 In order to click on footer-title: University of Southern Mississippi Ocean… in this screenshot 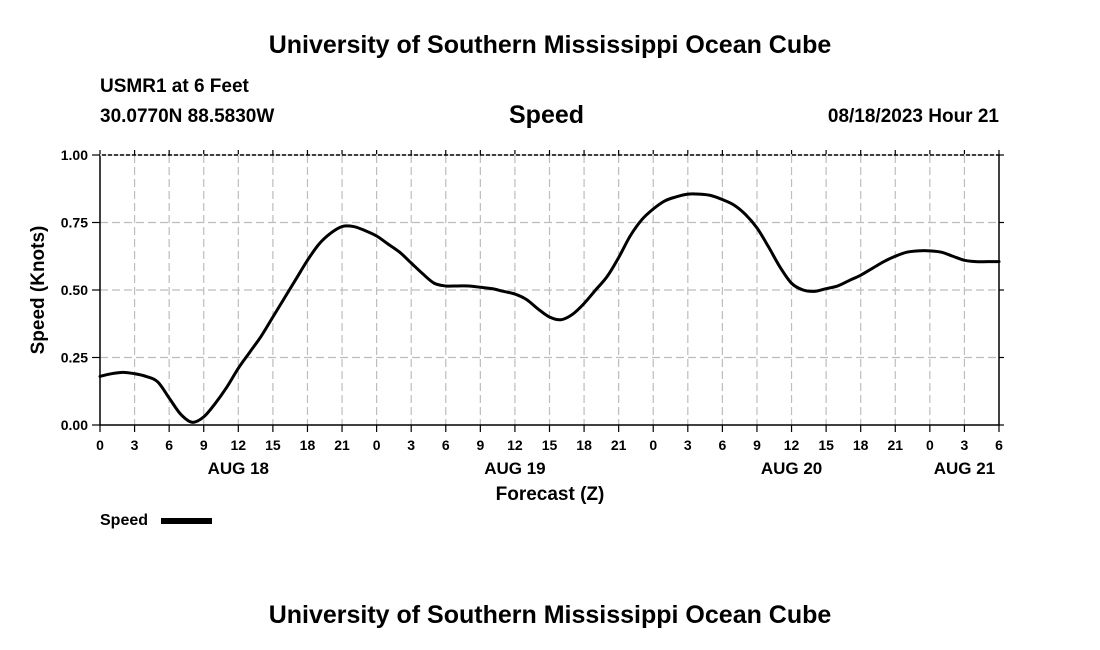, I will do `click(550, 615)`.